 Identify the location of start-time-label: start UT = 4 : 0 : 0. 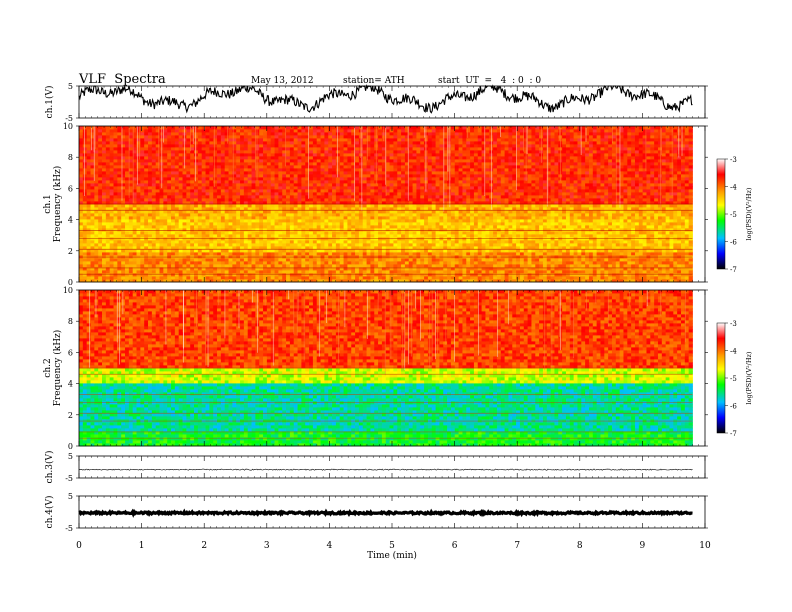
(490, 81).